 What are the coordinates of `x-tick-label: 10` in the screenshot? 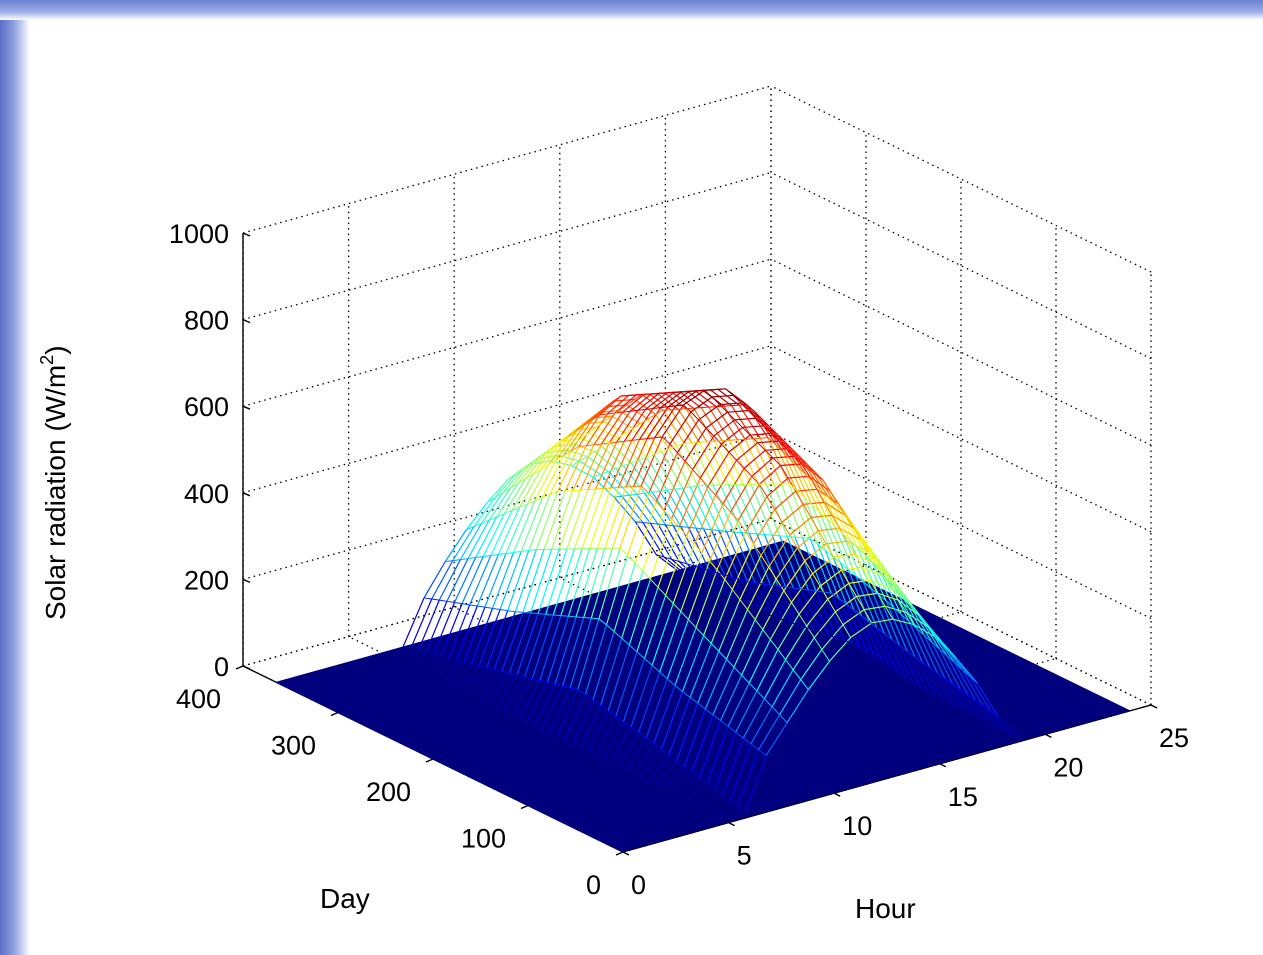 It's located at (857, 826).